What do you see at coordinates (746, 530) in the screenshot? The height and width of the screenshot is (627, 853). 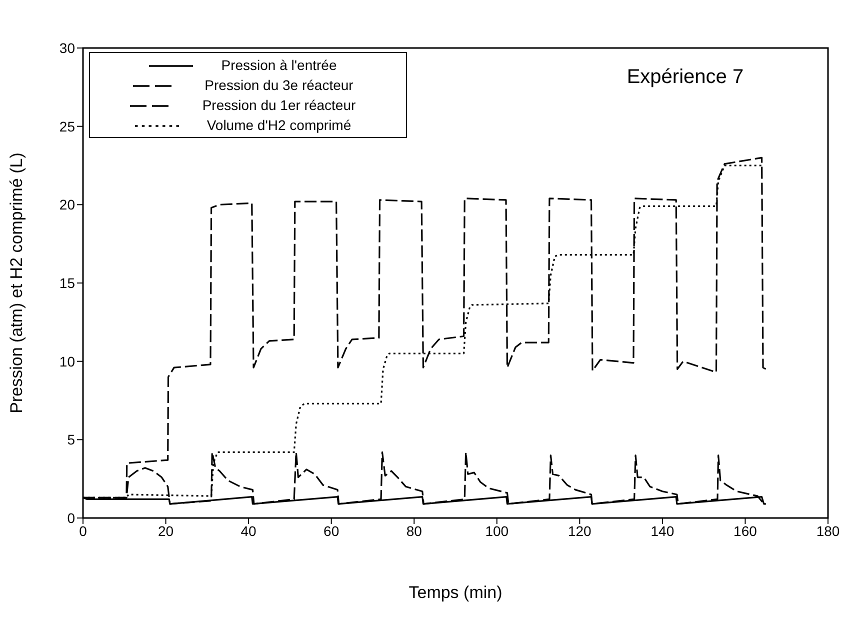 I see `x-tick-label: 160` at bounding box center [746, 530].